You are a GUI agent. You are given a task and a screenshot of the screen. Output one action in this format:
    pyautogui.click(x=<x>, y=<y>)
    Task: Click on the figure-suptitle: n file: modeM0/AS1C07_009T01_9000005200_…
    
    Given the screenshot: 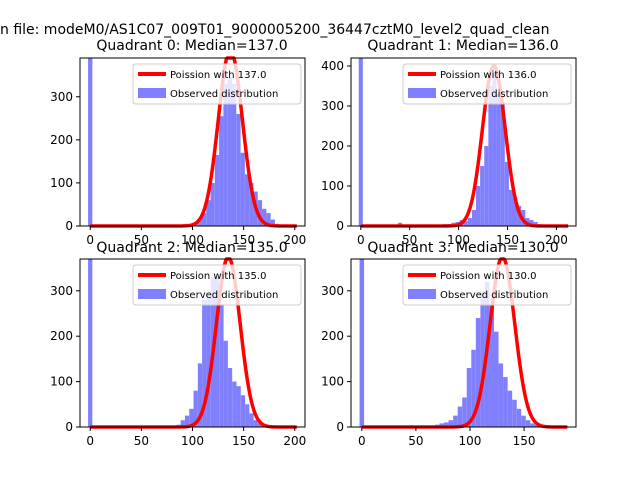 What is the action you would take?
    pyautogui.click(x=274, y=30)
    